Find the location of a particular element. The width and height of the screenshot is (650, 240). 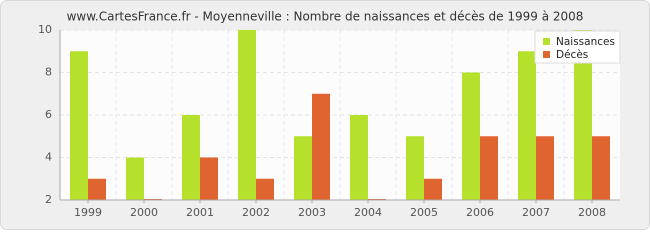

y-tick-label: 8 is located at coordinates (48, 72).